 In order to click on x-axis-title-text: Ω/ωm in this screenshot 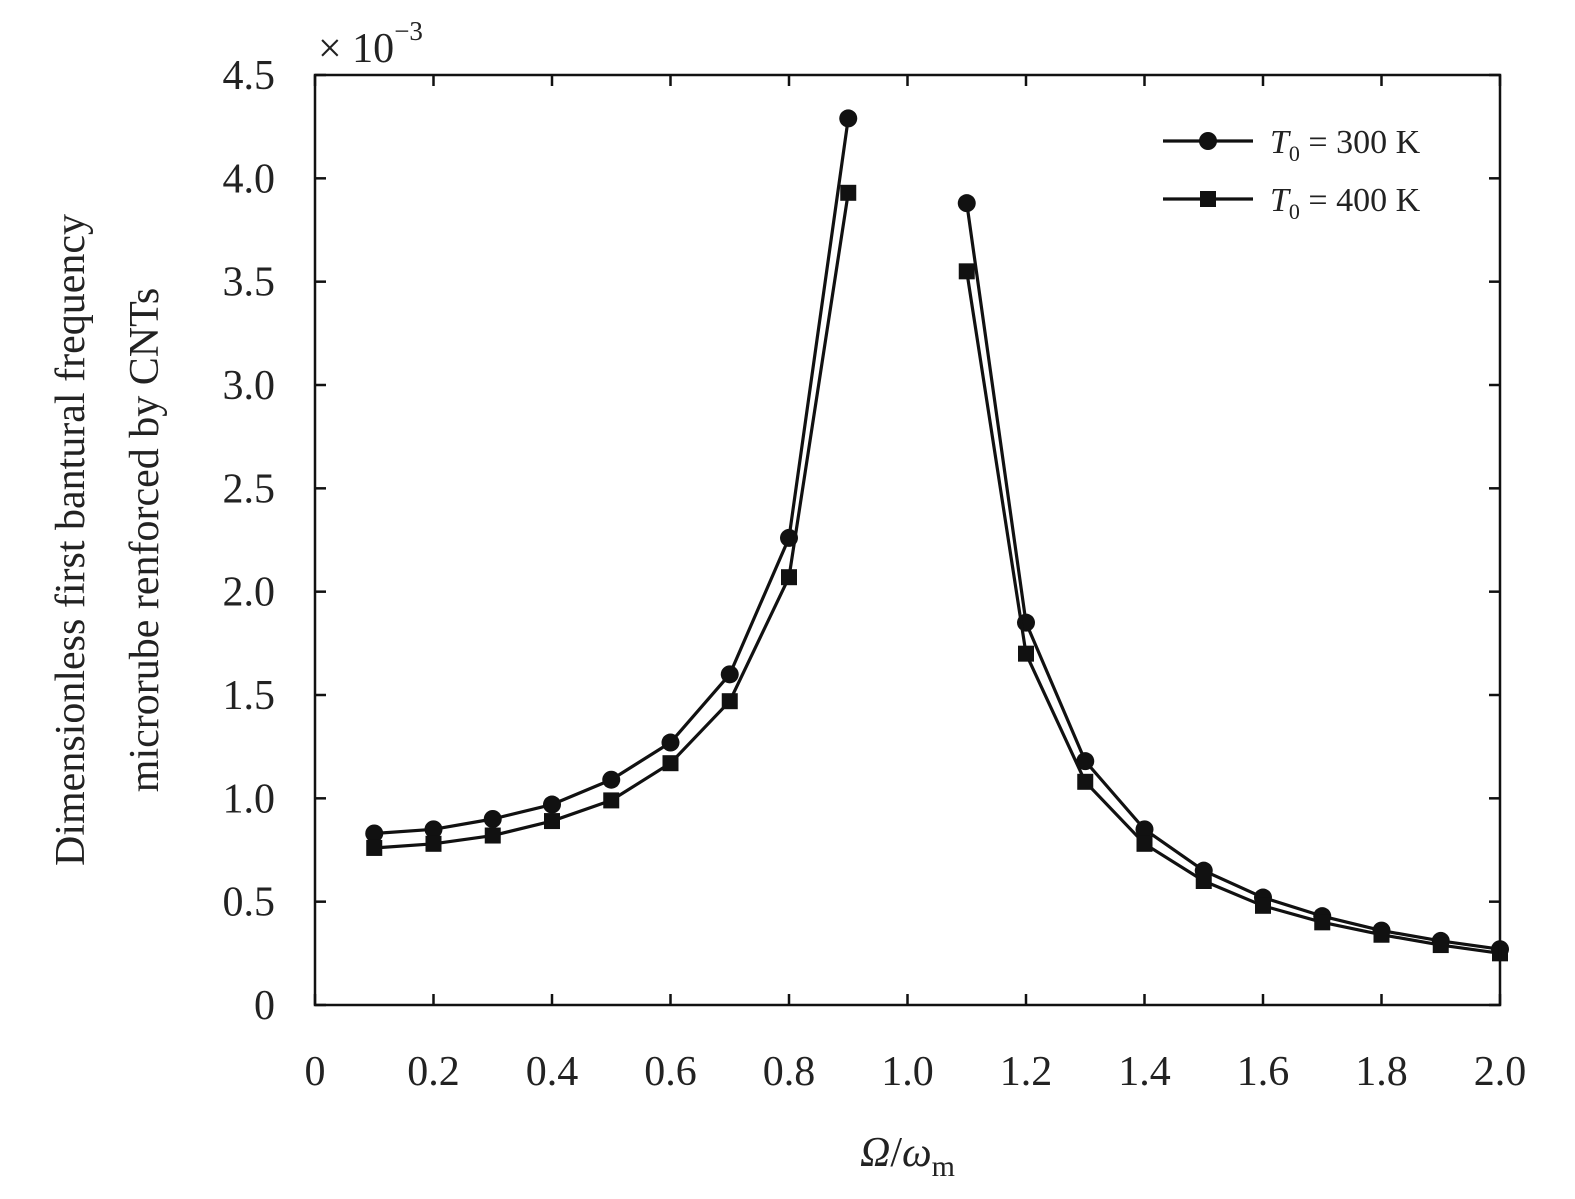, I will do `click(907, 1156)`.